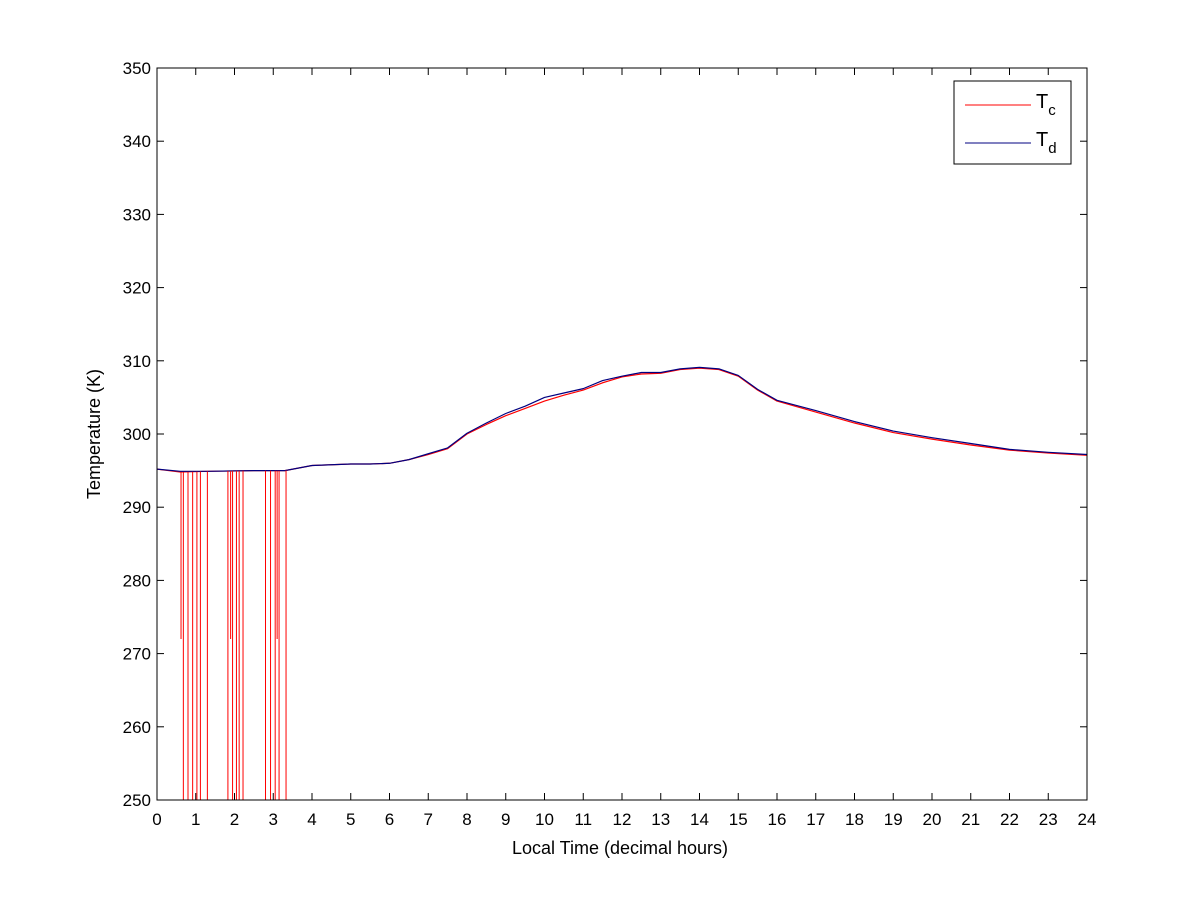 Image resolution: width=1201 pixels, height=900 pixels. I want to click on x-tick-label-4: 4, so click(311, 819).